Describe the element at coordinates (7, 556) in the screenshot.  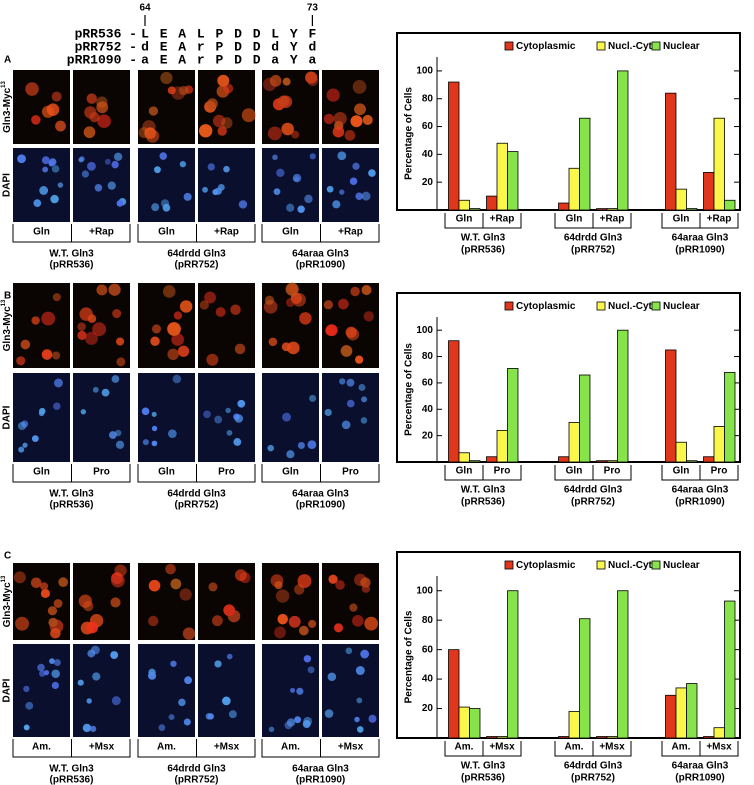
I see `panel-letter: C` at that location.